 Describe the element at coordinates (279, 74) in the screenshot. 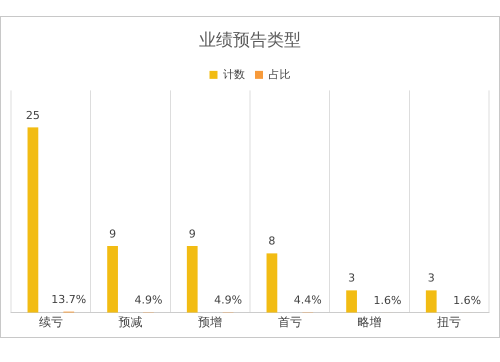

I see `legend-label: 占比` at that location.